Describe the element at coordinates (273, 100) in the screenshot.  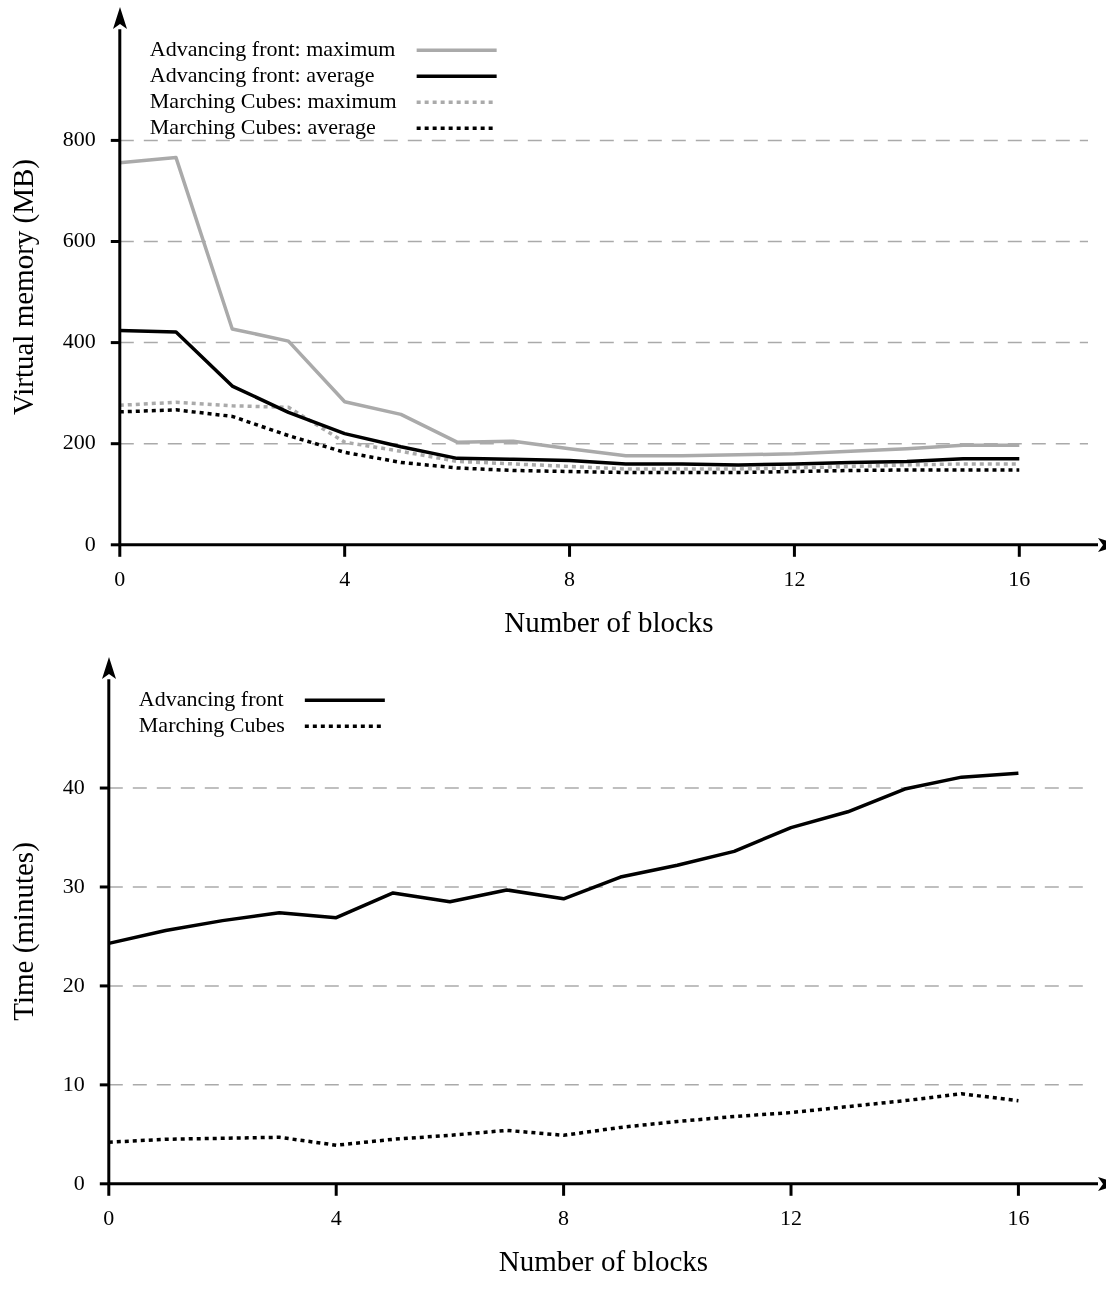
I see `legend-label: Marching Cubes: maximum` at that location.